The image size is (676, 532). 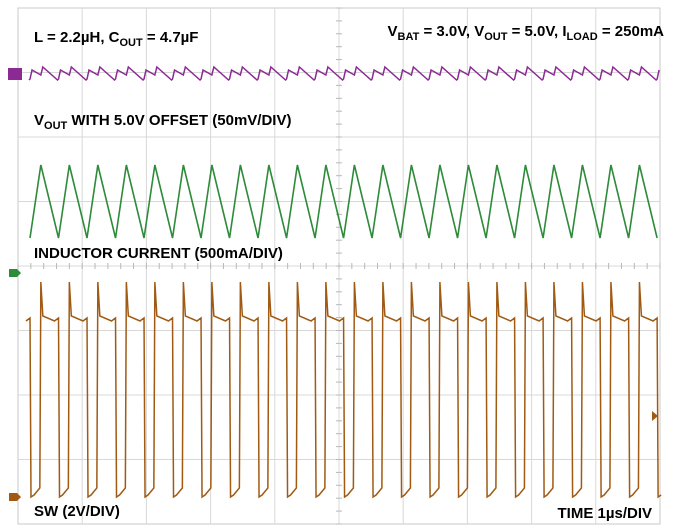 I want to click on conditions-right-label: VBAT = 3.0V, VOUT = 5.0V, ILOAD = 250mA, so click(x=525, y=33).